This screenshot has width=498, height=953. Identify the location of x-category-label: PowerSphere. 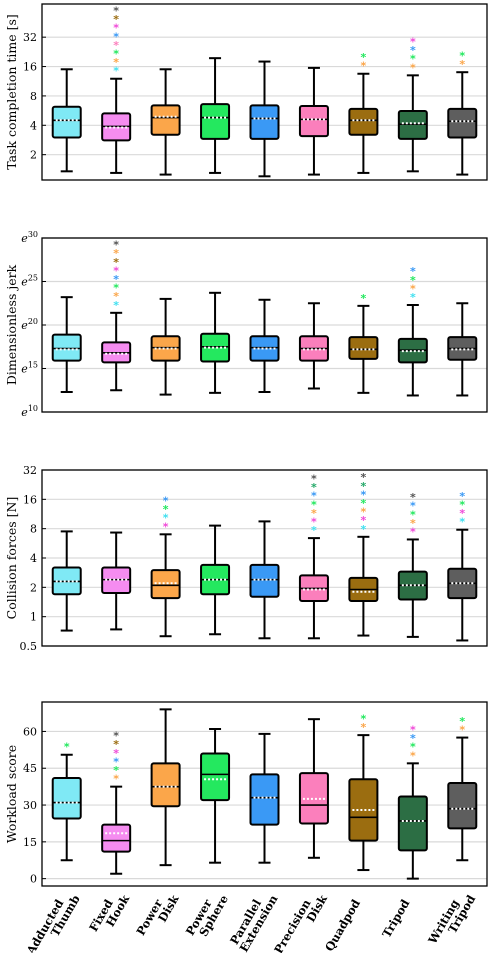
(207, 915).